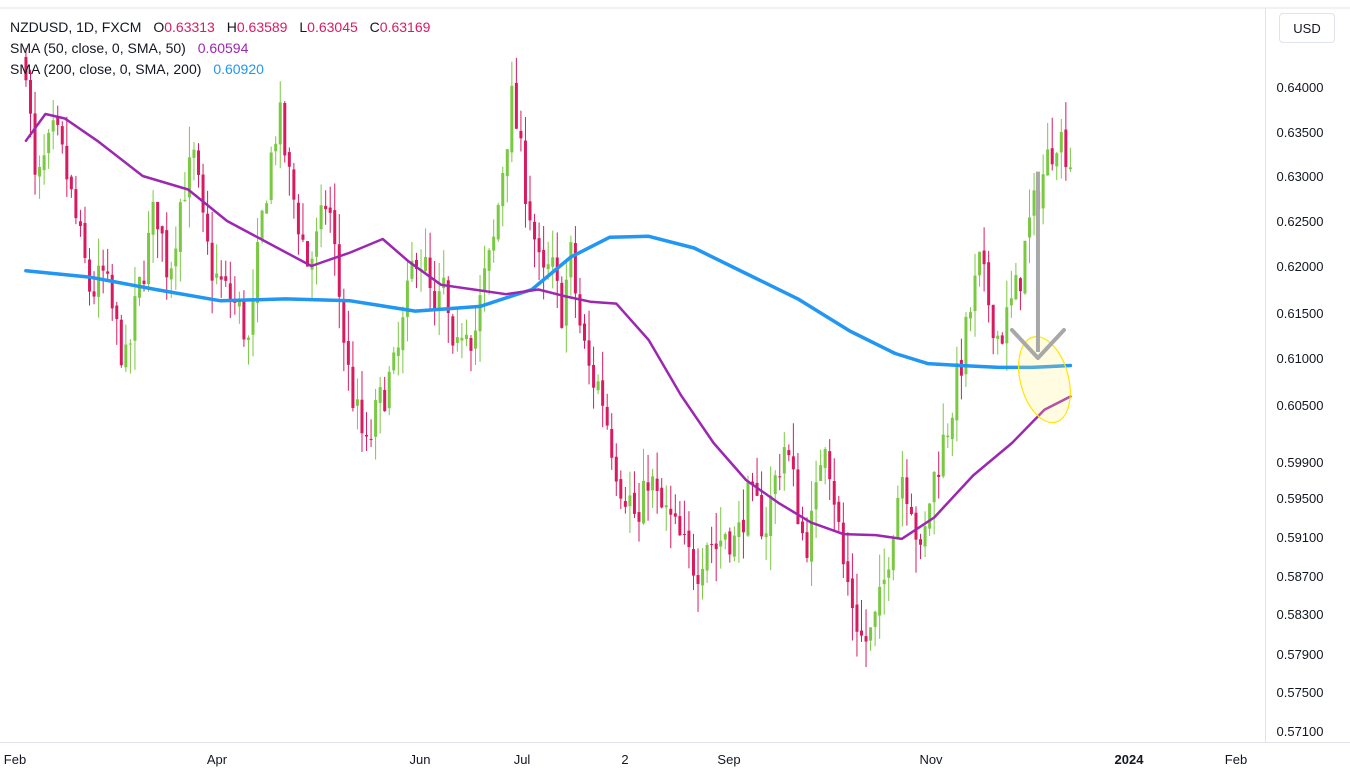  Describe the element at coordinates (931, 759) in the screenshot. I see `x-tick-label: Nov` at that location.